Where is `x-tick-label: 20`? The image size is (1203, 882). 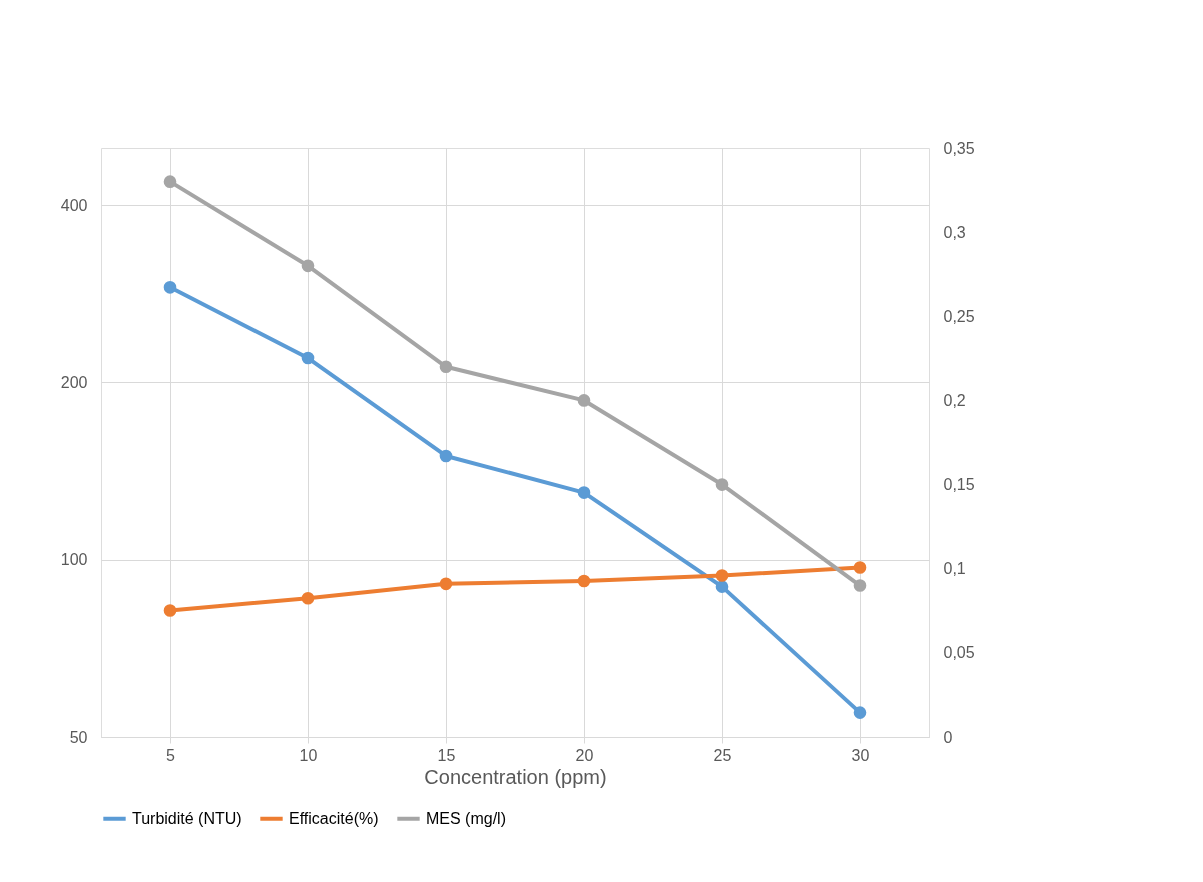
x-tick-label: 20 is located at coordinates (584, 755).